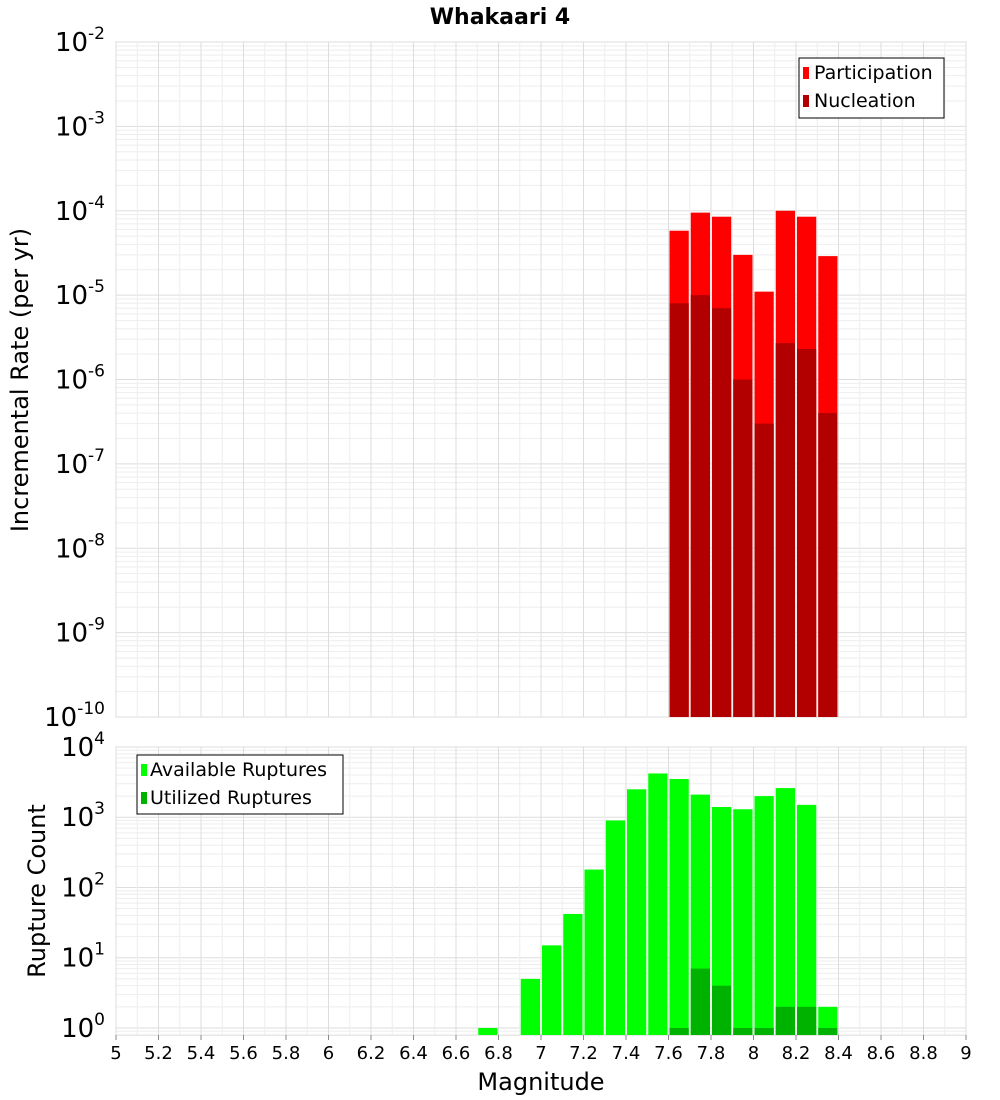  What do you see at coordinates (243, 1053) in the screenshot?
I see `x-tick-label: 5.6` at bounding box center [243, 1053].